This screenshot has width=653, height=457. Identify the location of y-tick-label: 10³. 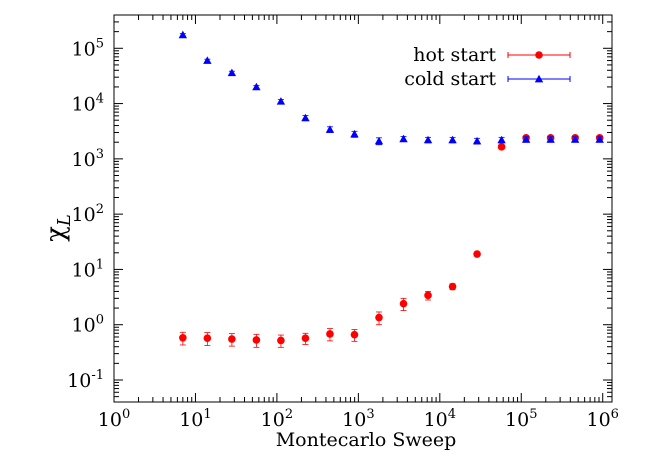
(88, 159).